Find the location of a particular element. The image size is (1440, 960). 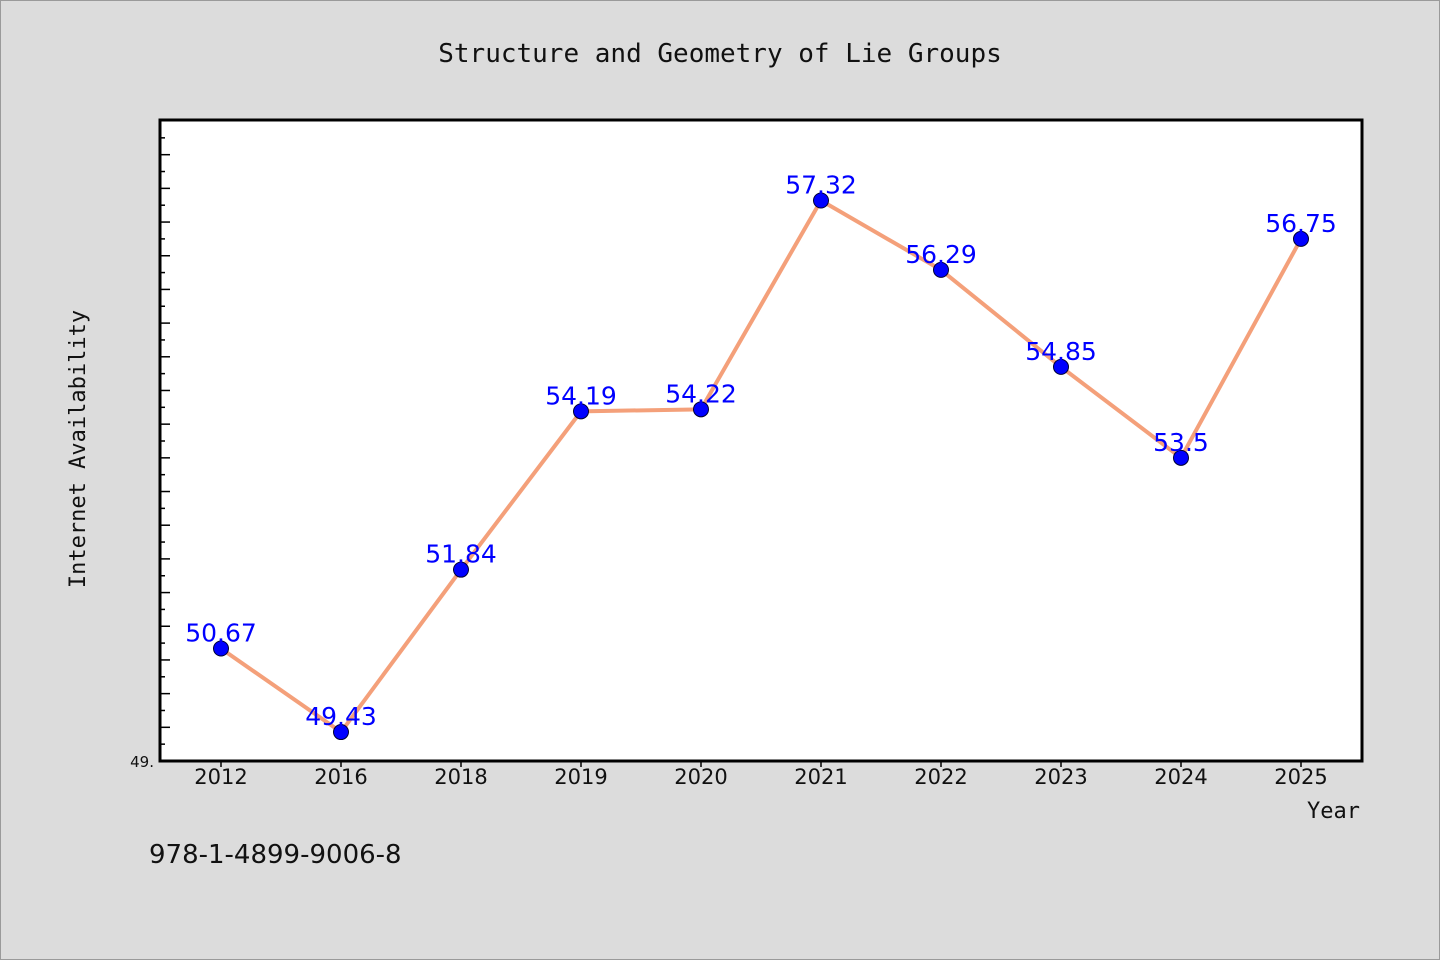

data-label: 54.19 is located at coordinates (581, 395).